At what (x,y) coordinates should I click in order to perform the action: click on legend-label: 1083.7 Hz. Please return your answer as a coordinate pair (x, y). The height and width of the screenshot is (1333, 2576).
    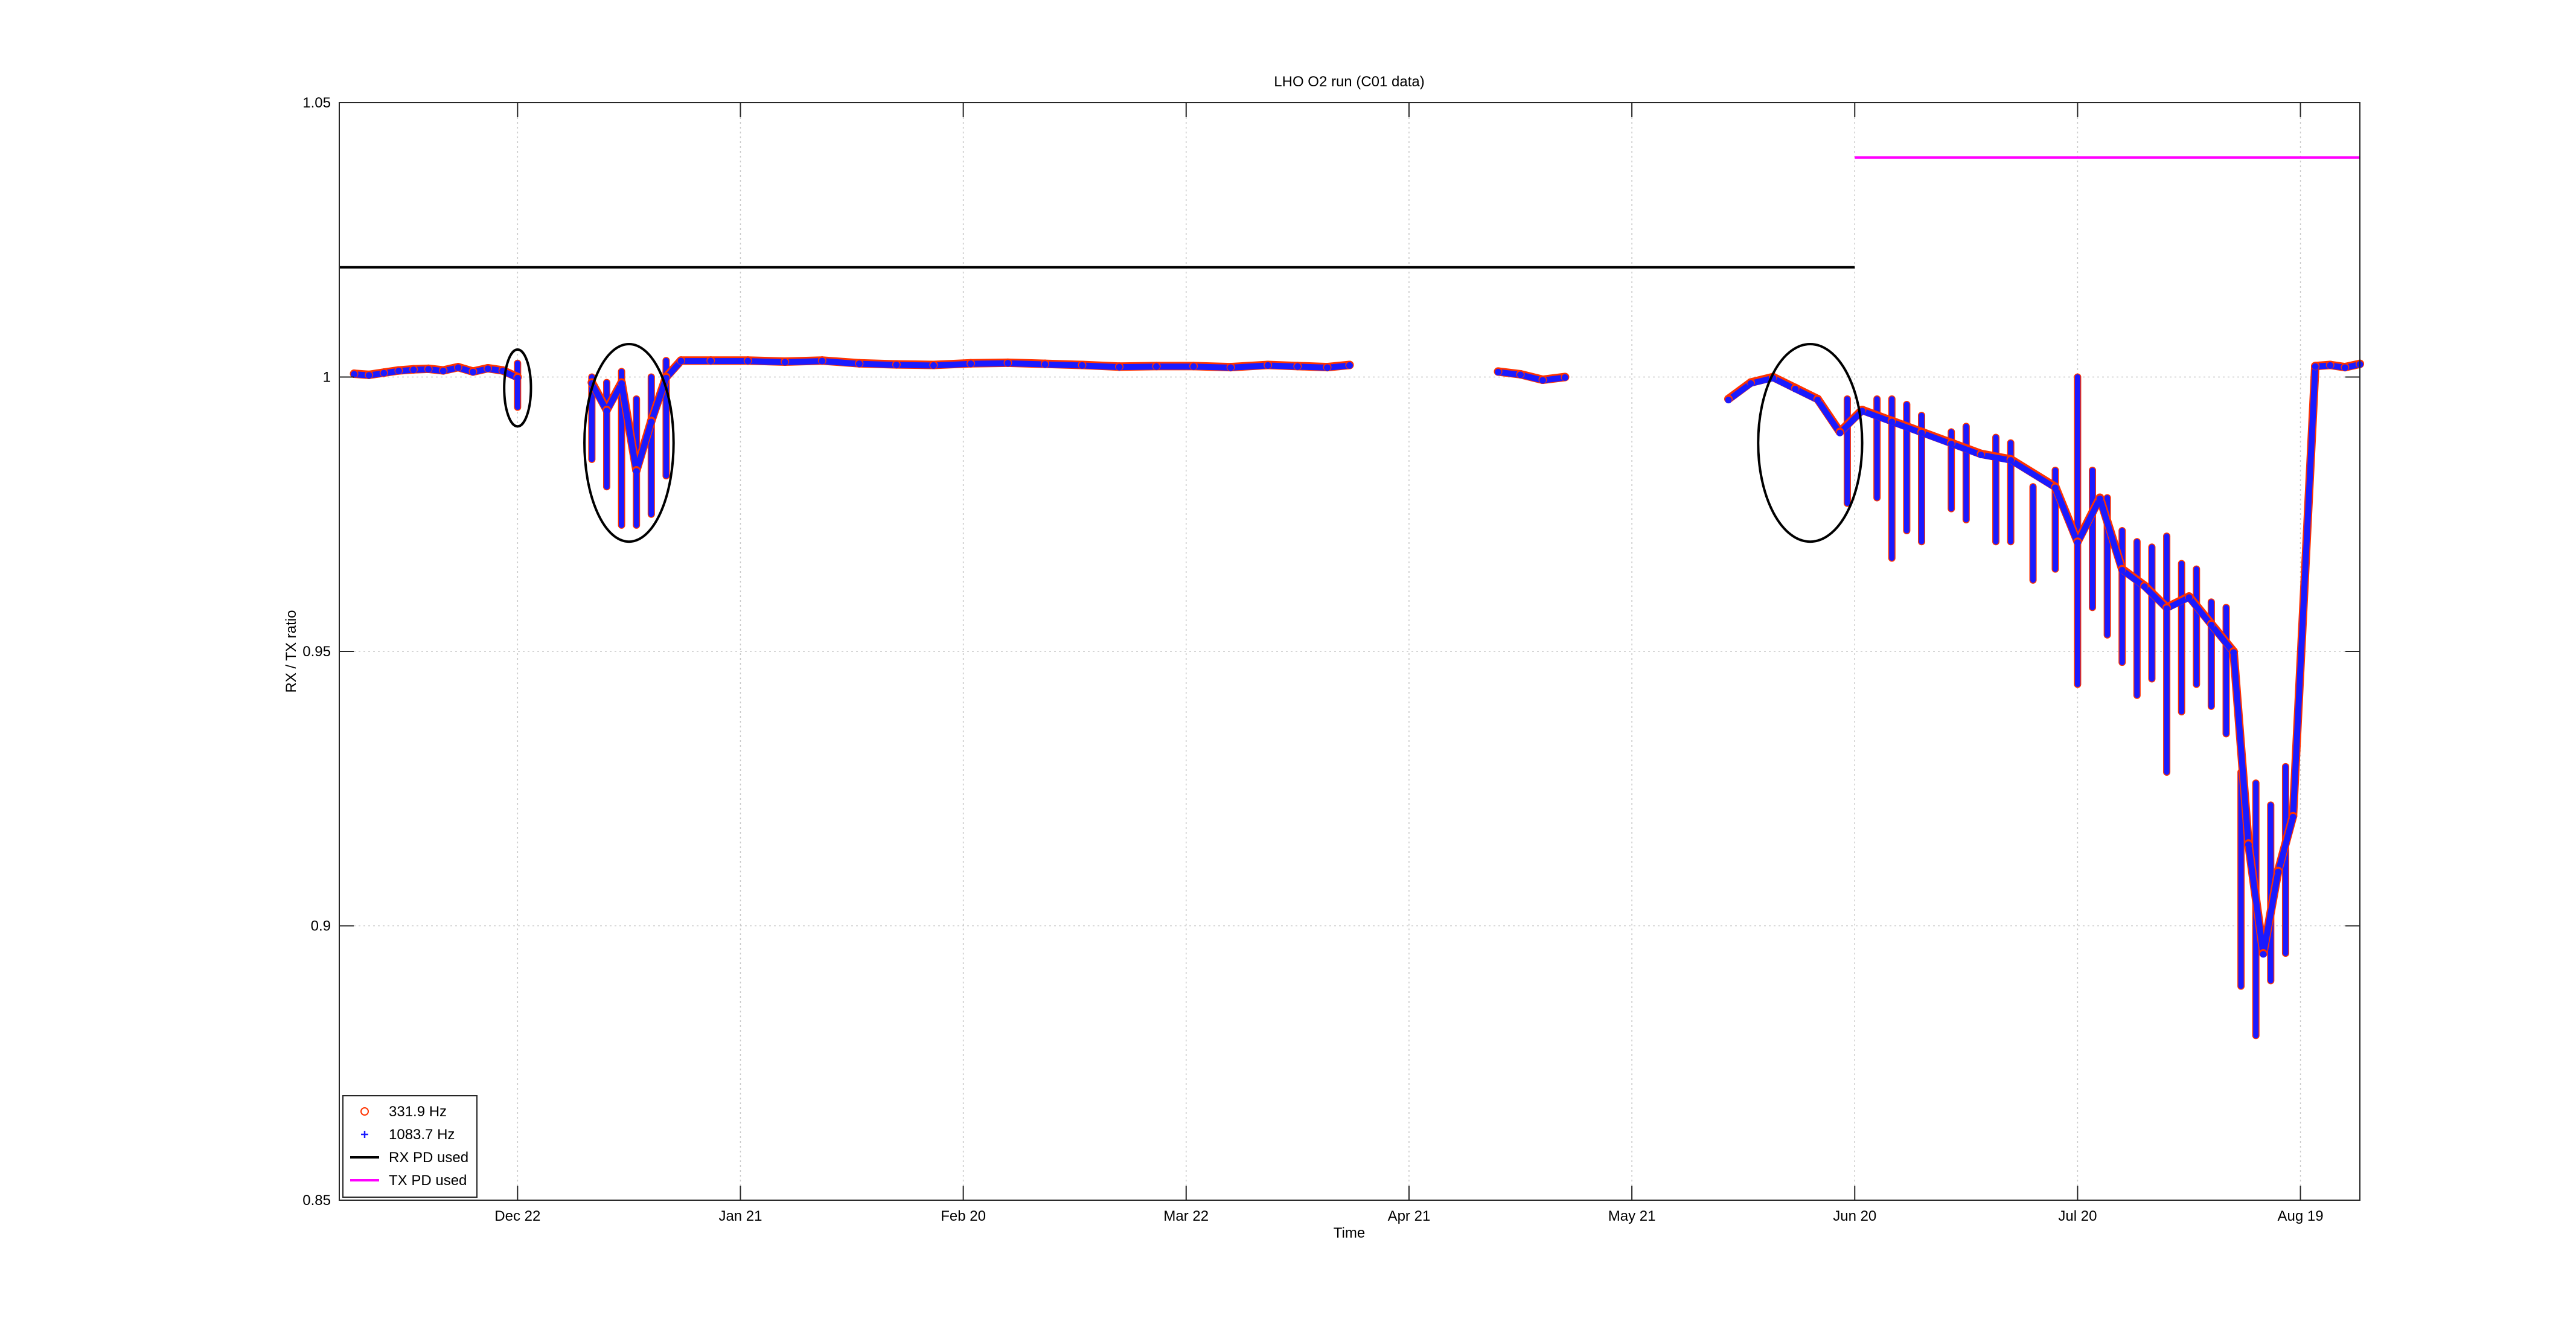
    Looking at the image, I should click on (422, 1135).